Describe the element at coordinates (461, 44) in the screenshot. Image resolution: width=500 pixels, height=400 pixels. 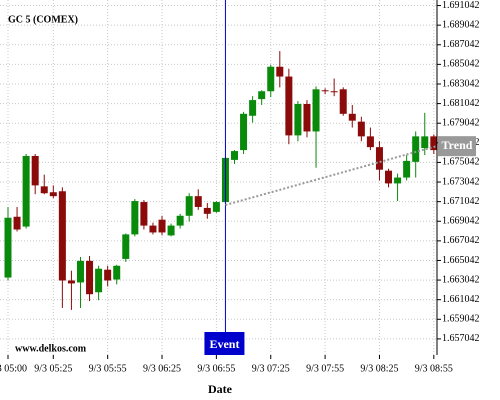
I see `y-tick-label: 1.687042` at that location.